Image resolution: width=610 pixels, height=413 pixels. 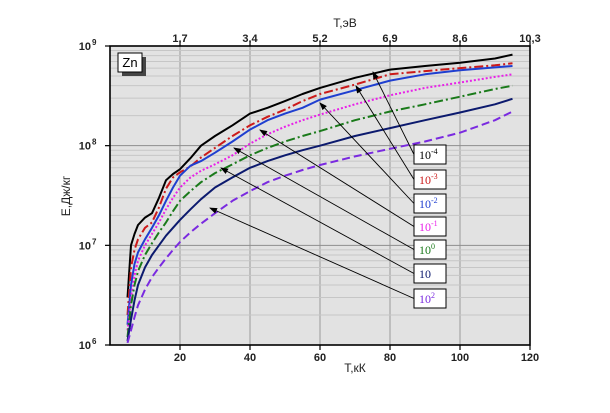 I want to click on x-axis-label: T,кК, so click(x=355, y=368).